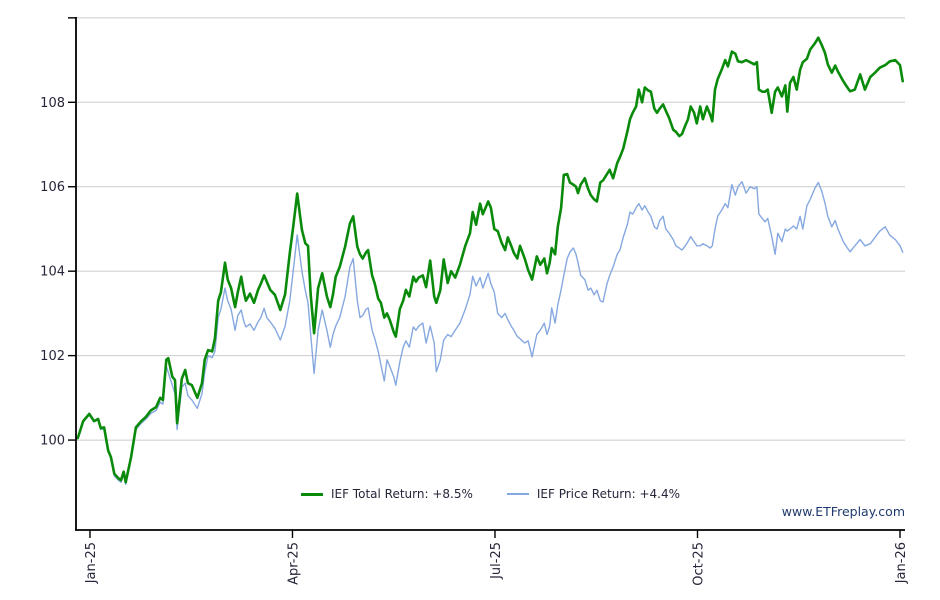  Describe the element at coordinates (52, 441) in the screenshot. I see `y-tick-label-100: 100` at that location.